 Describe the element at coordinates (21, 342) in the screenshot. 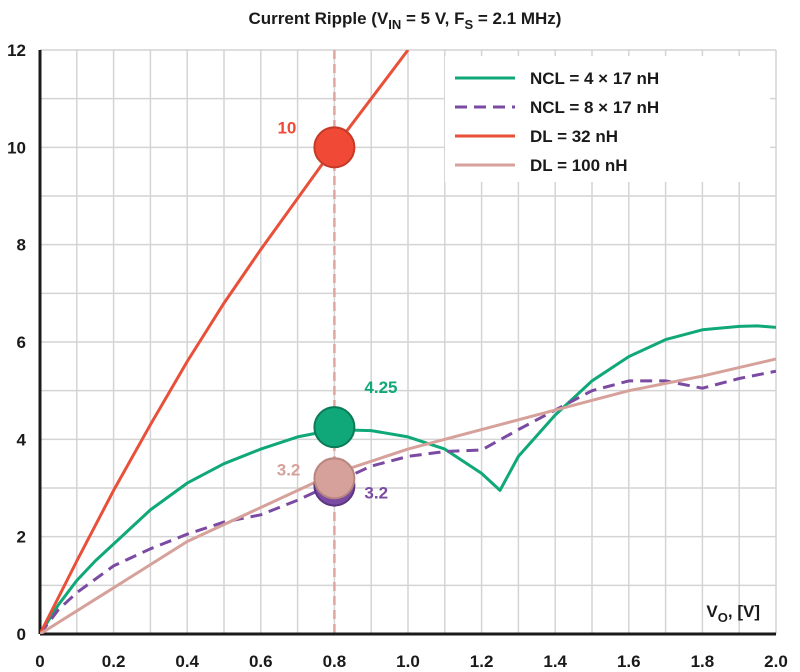

I see `y-tick-label: 6` at that location.